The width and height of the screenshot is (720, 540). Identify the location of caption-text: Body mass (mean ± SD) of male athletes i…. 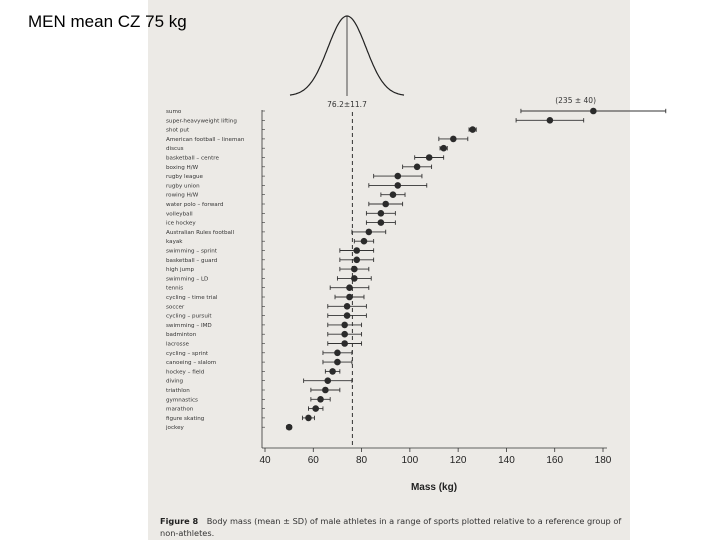
(415, 521).